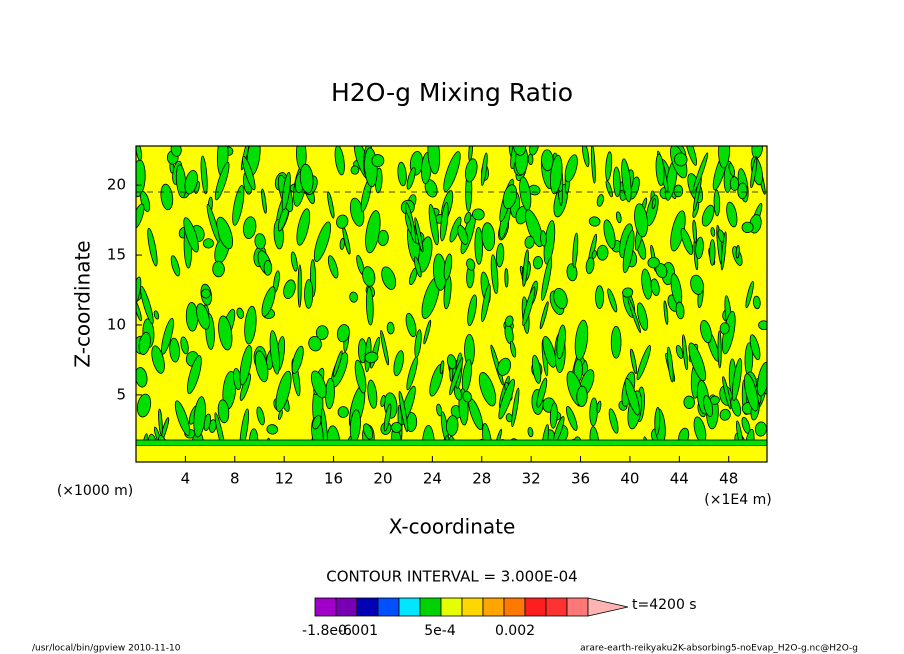  I want to click on x-unit: (×1E4 m), so click(737, 500).